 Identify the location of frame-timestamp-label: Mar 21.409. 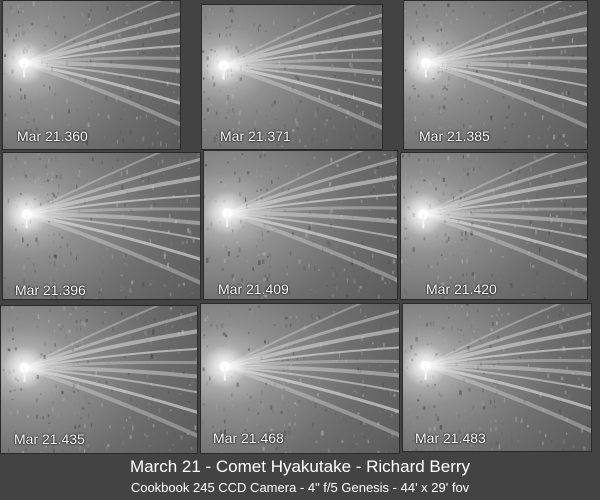
(253, 289).